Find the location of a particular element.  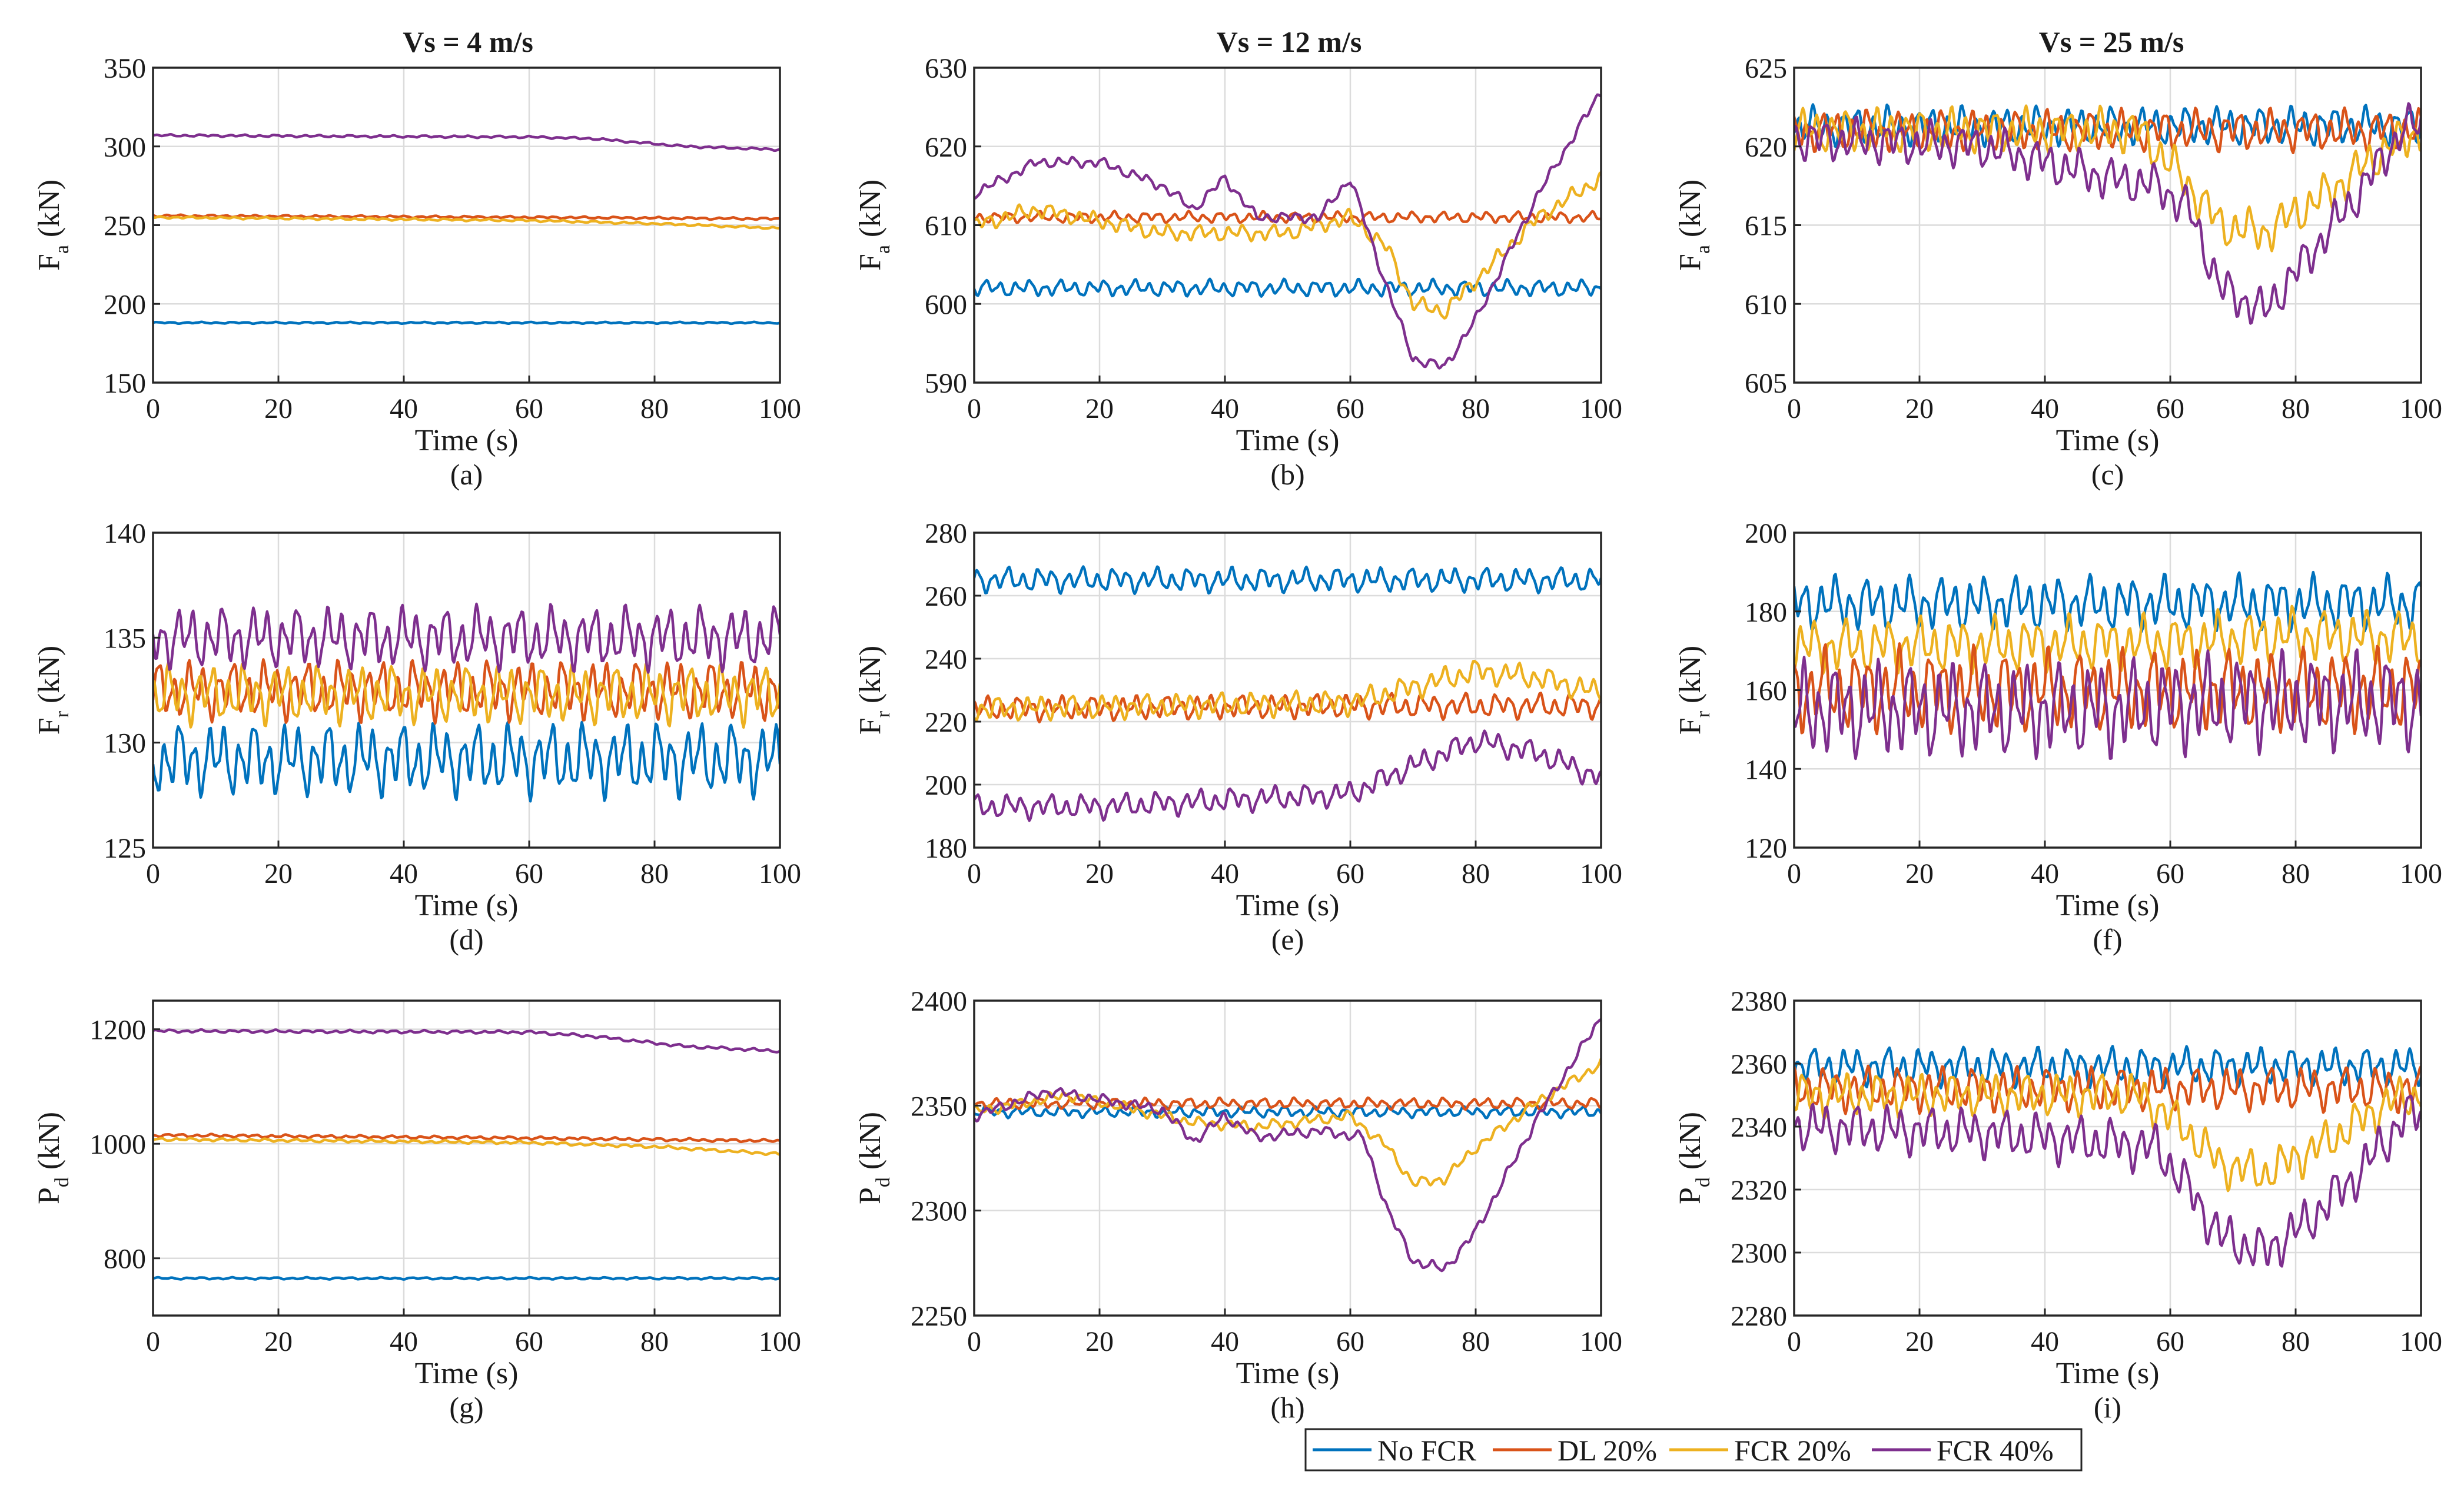

panel-label: (f) is located at coordinates (2108, 940).